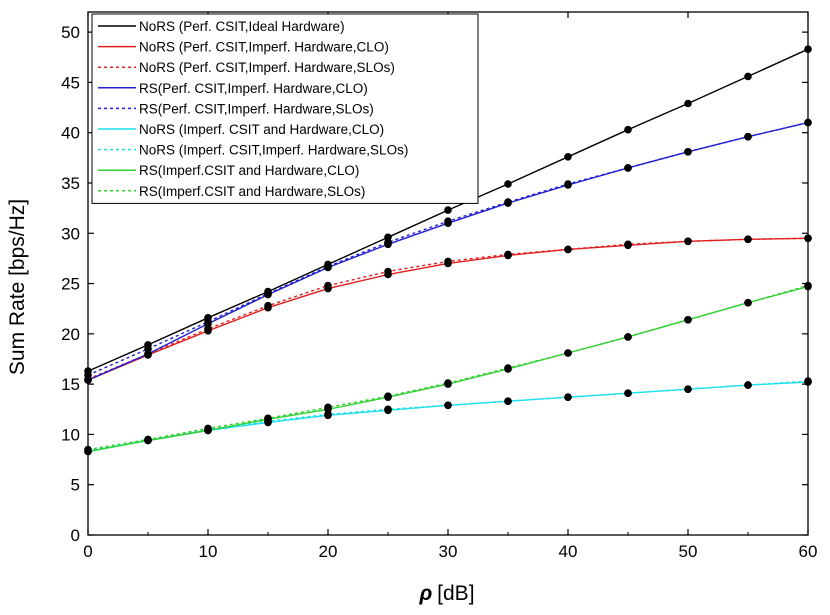 This screenshot has width=830, height=615. I want to click on legend-box, so click(285, 108).